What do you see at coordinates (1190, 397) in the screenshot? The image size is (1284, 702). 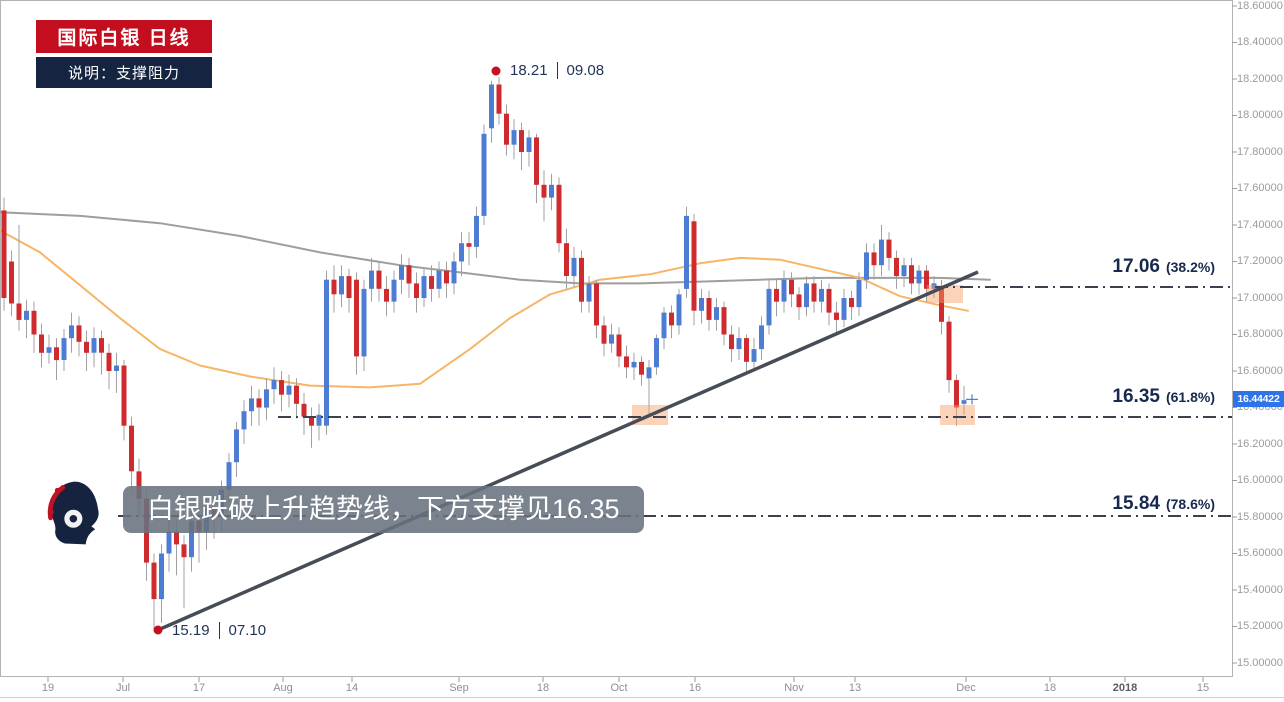 I see `fib-pct: (61.8%)` at bounding box center [1190, 397].